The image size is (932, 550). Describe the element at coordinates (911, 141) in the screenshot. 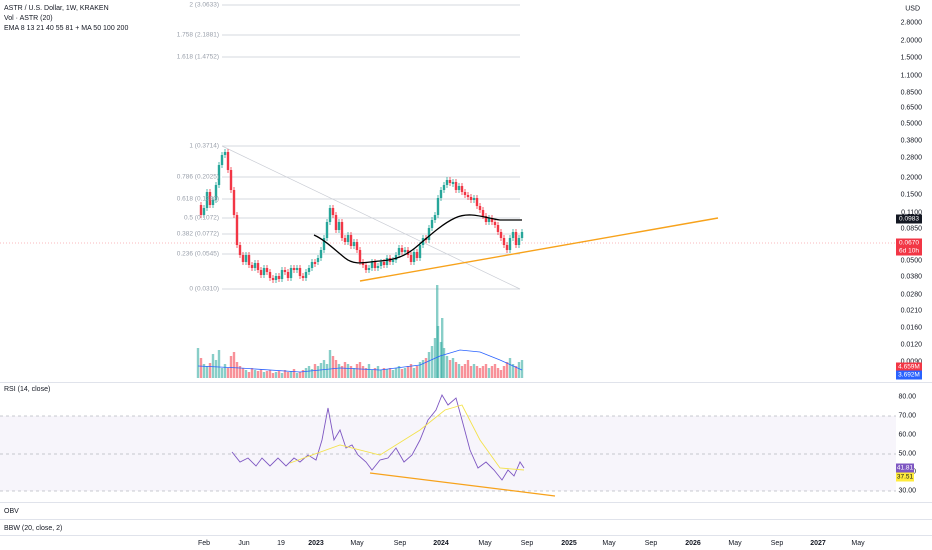

I see `price-axis-label: 0.3800` at that location.